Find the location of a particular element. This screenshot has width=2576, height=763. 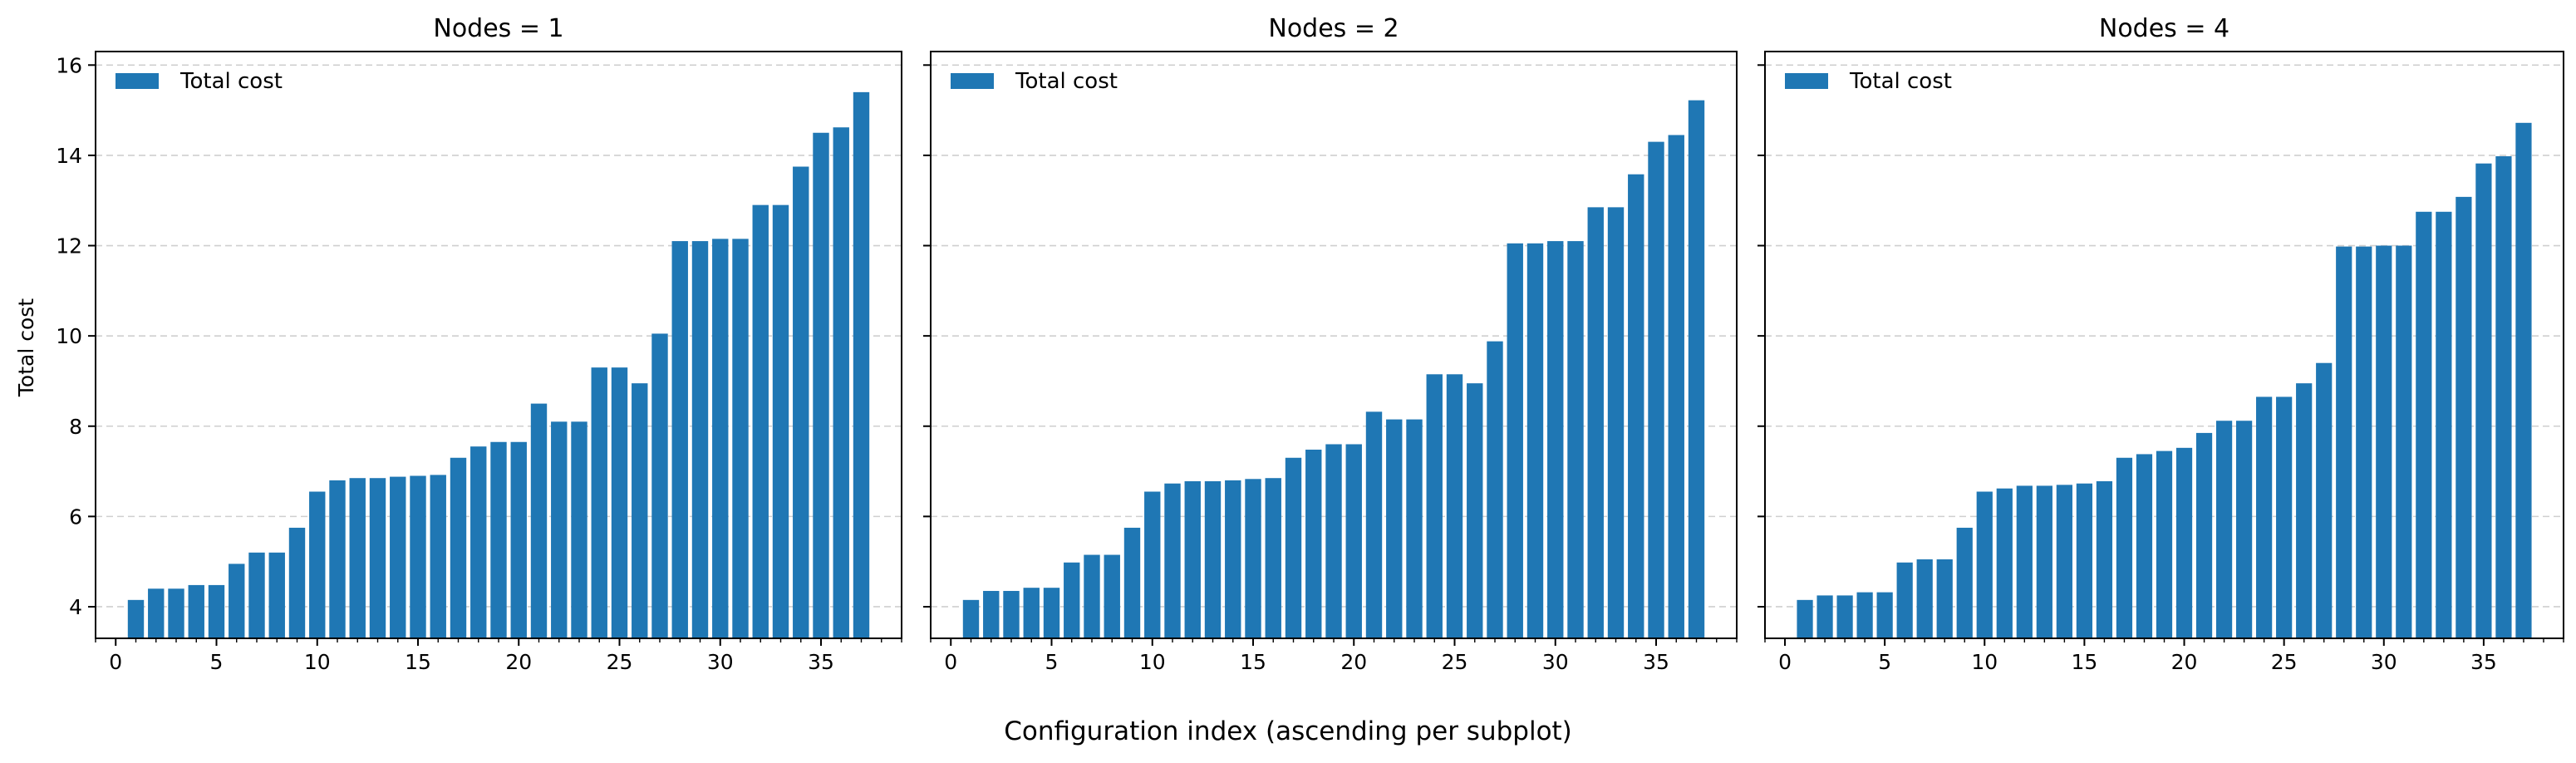

x-tick-label: 15 is located at coordinates (1253, 662).